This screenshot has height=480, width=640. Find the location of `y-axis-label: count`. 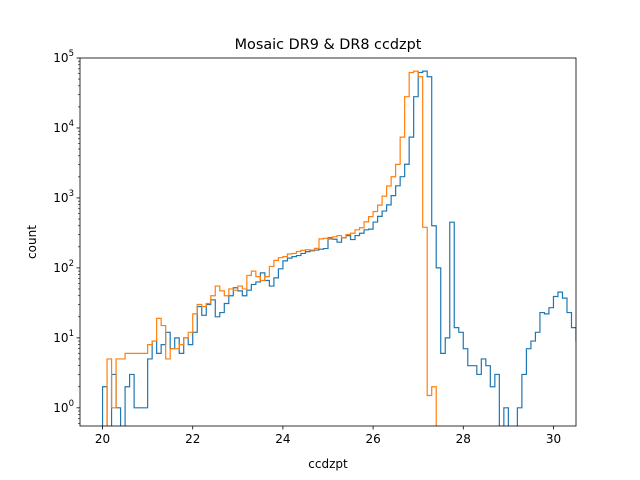

y-axis-label: count is located at coordinates (32, 242).